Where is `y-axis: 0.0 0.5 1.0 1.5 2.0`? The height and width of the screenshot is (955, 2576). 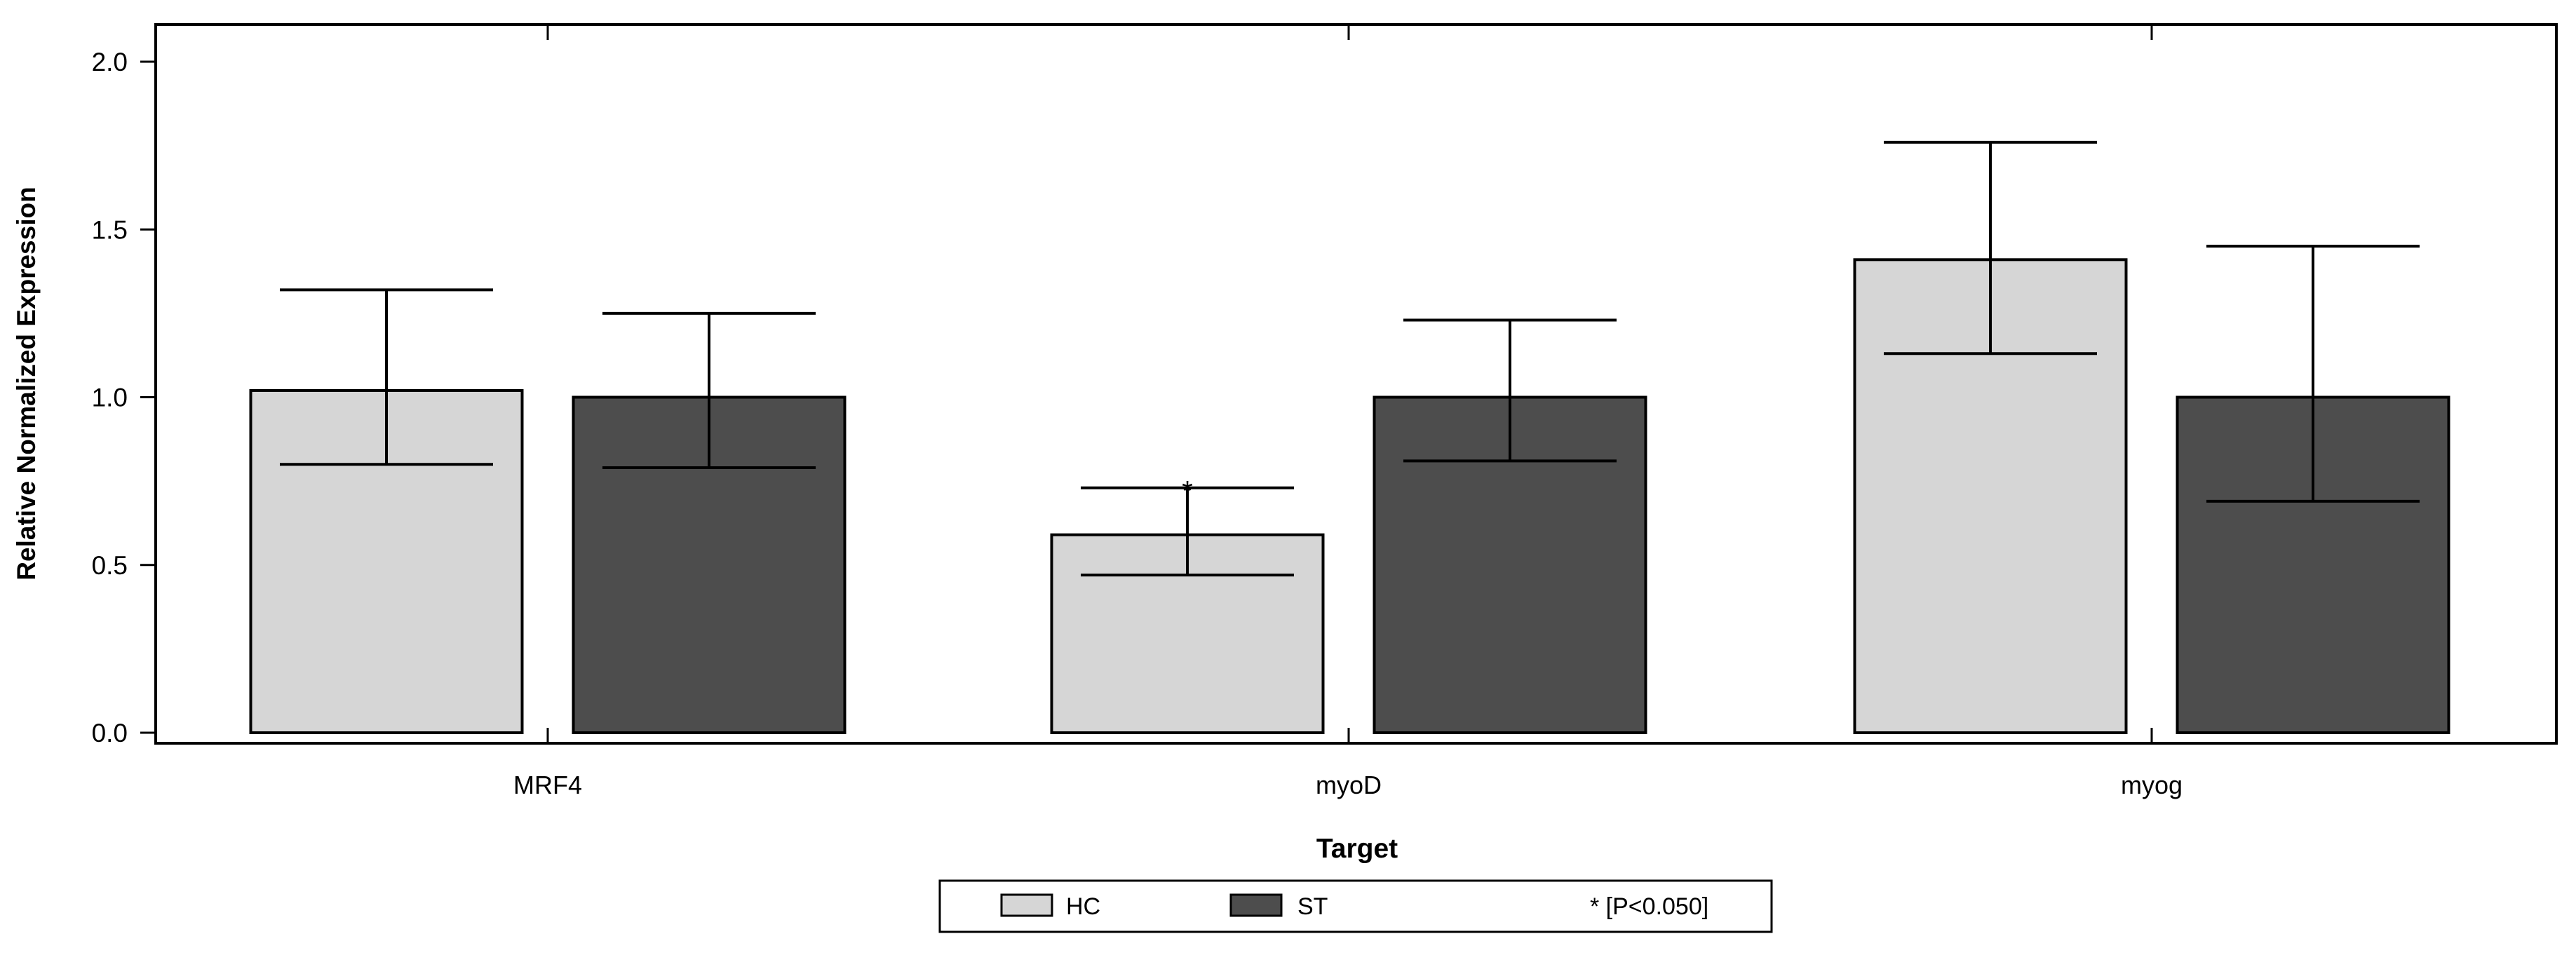
y-axis: 0.0 0.5 1.0 1.5 2.0 is located at coordinates (124, 398).